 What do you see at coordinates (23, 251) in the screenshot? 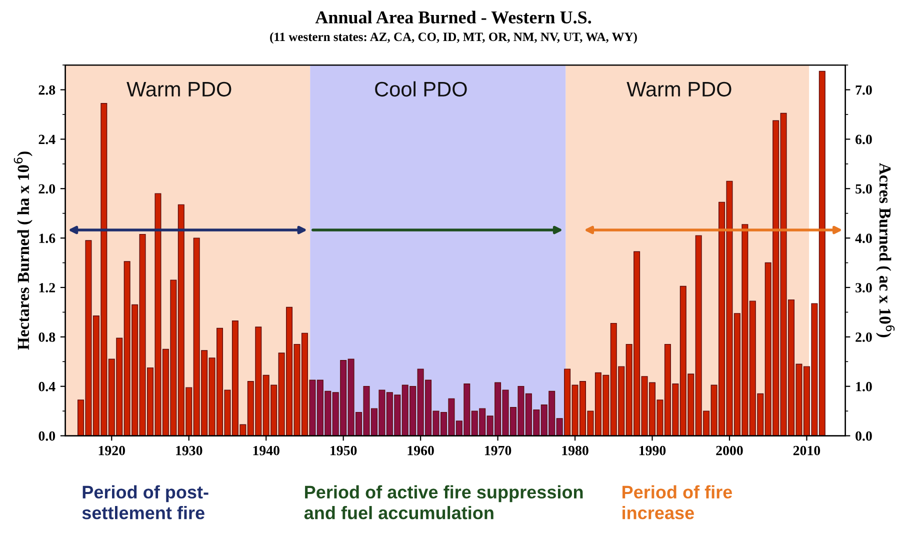
I see `y-axis-title: Hectares Burned ( ha x 10$^{6}$)` at bounding box center [23, 251].